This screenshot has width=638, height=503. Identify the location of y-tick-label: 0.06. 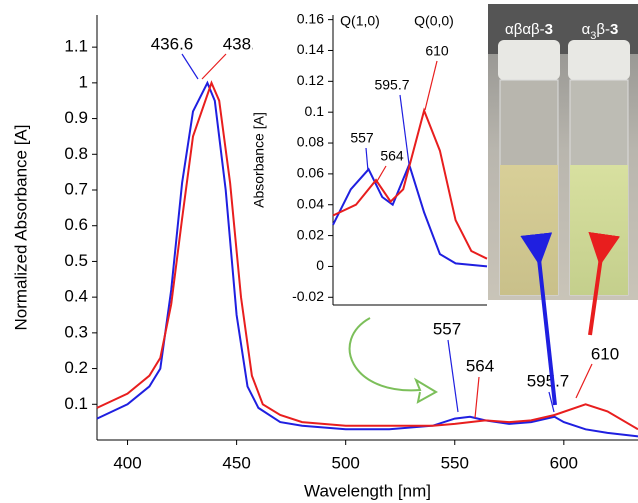
(310, 173).